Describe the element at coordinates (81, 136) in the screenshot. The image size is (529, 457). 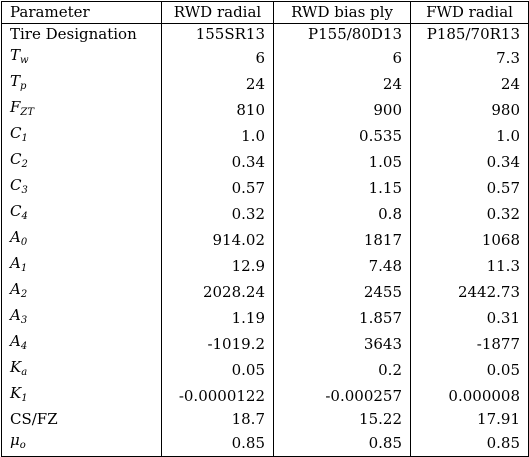
I see `parameter-cell: C1` at that location.